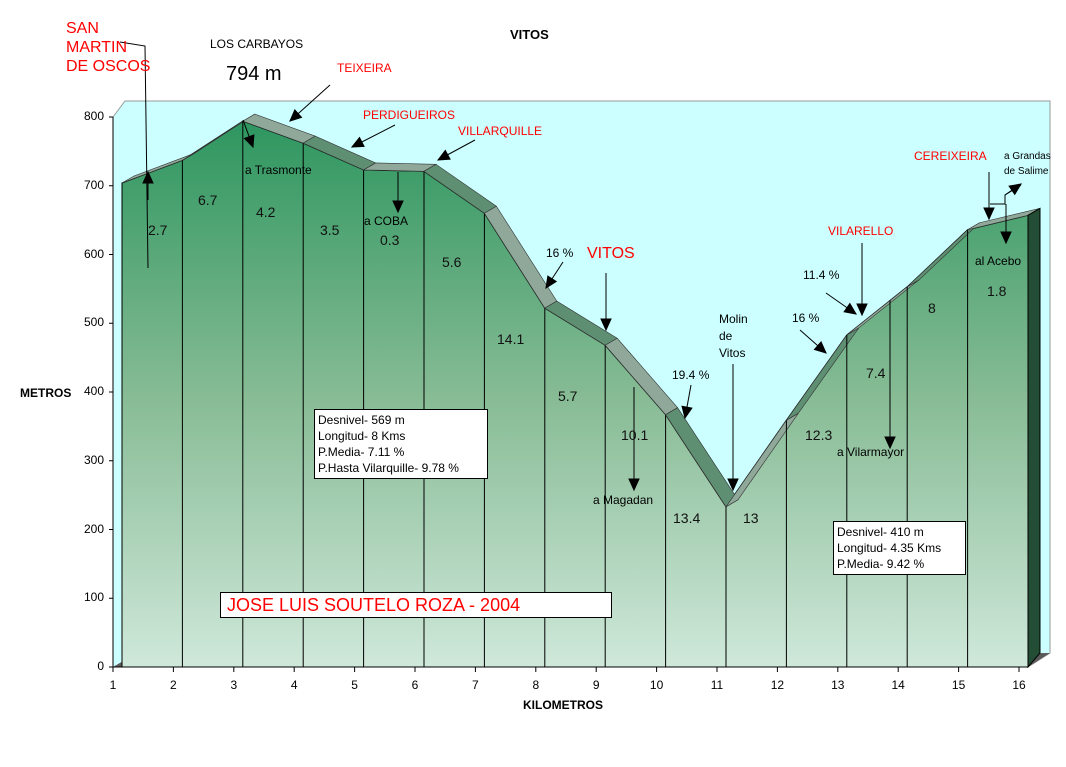  Describe the element at coordinates (100, 666) in the screenshot. I see `y-tick-label: 0` at that location.